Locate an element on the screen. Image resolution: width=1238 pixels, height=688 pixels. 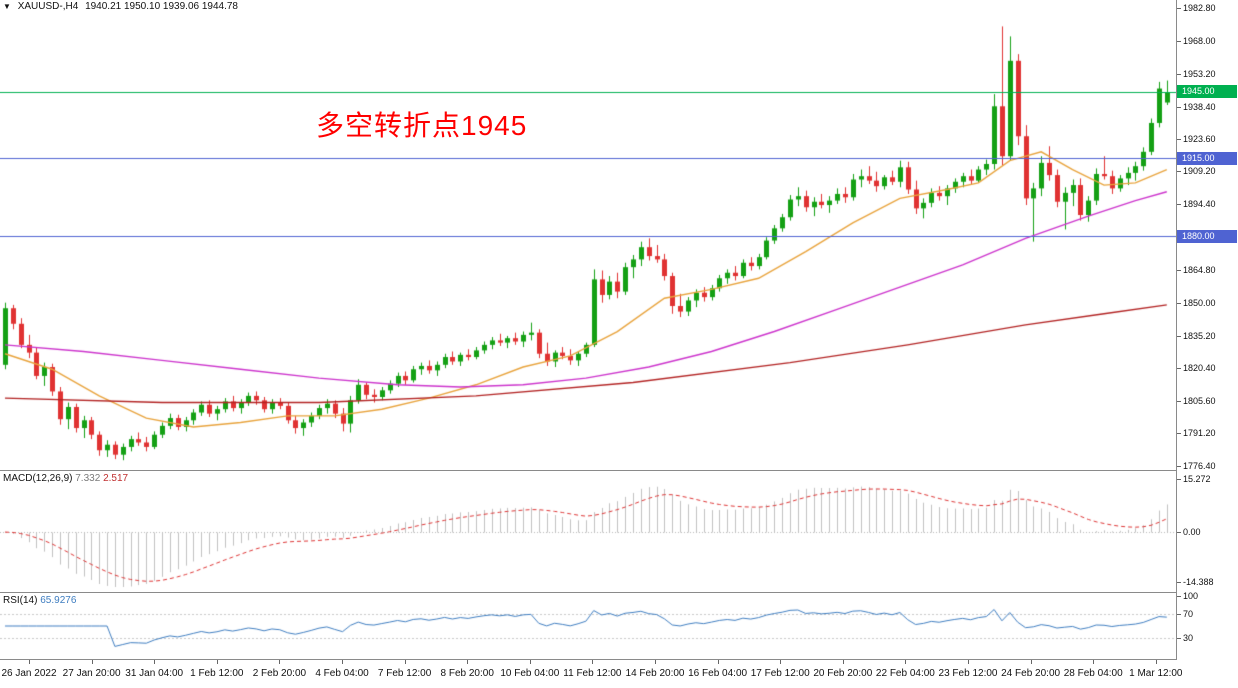
macd-signal-value: 2.517 is located at coordinates (116, 478).